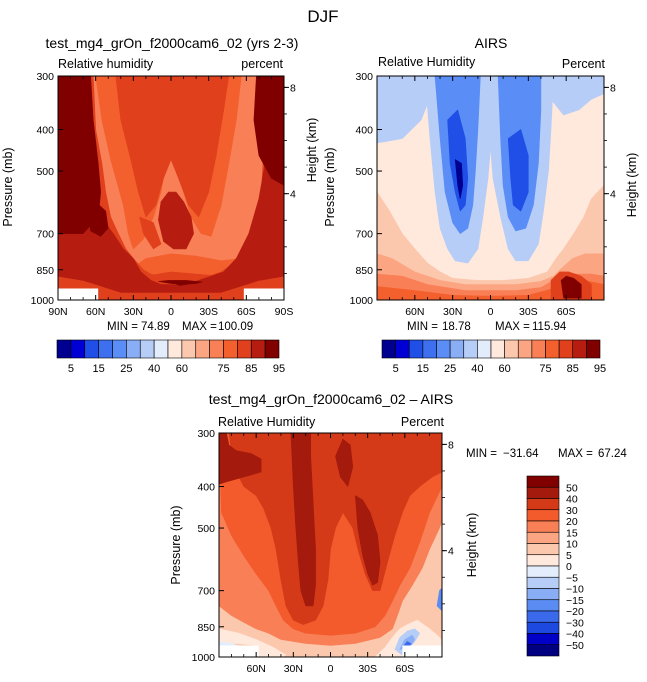 The height and width of the screenshot is (682, 647). What do you see at coordinates (262, 64) in the screenshot?
I see `units-label: percent` at bounding box center [262, 64].